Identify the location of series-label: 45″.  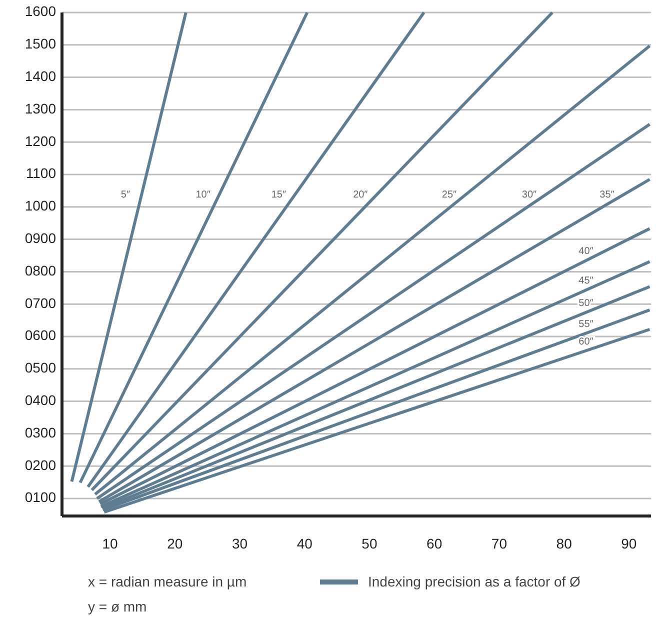
(586, 281).